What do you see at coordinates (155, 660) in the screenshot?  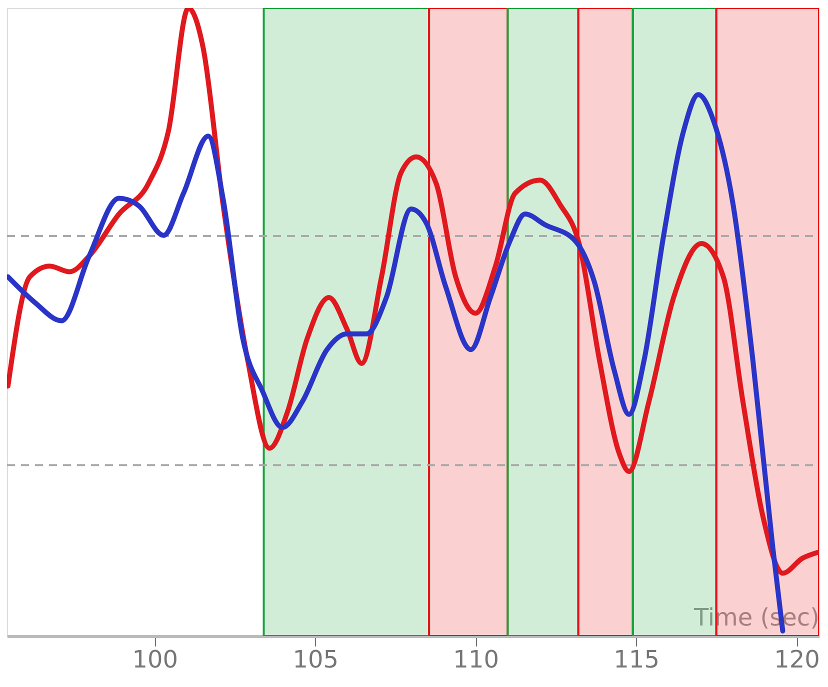 I see `x-tick-label: 100` at bounding box center [155, 660].